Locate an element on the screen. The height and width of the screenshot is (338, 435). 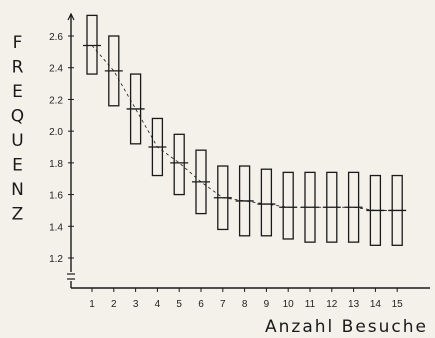
y-tick-label: 1.4 is located at coordinates (56, 227).